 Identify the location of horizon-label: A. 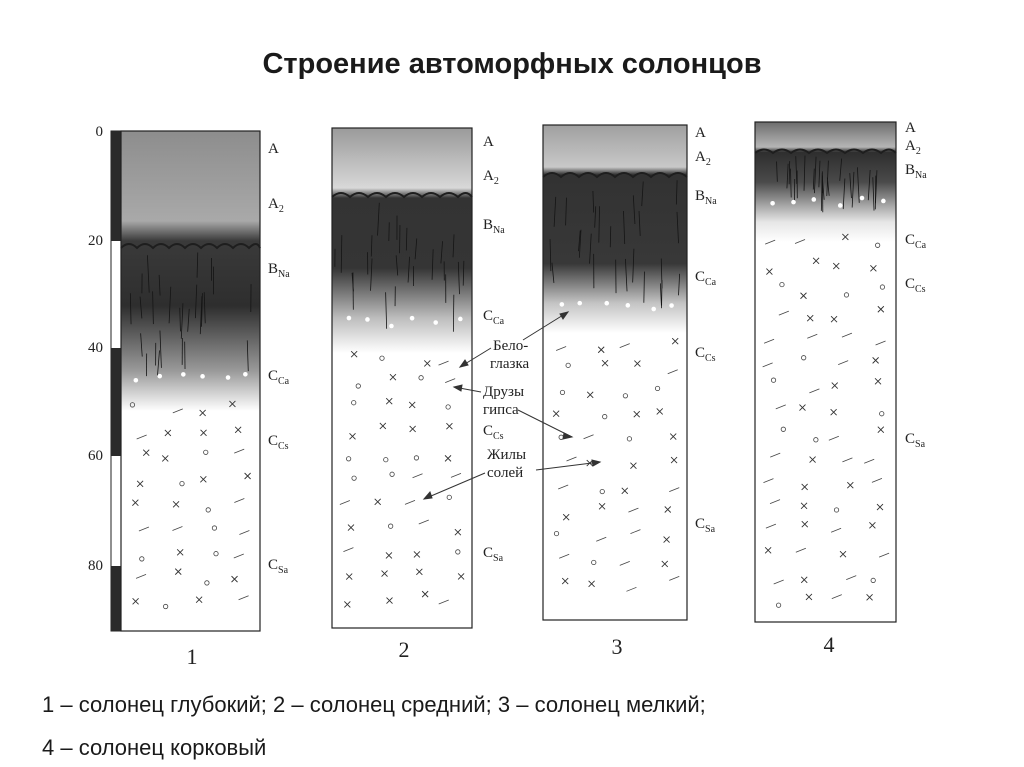
(910, 128).